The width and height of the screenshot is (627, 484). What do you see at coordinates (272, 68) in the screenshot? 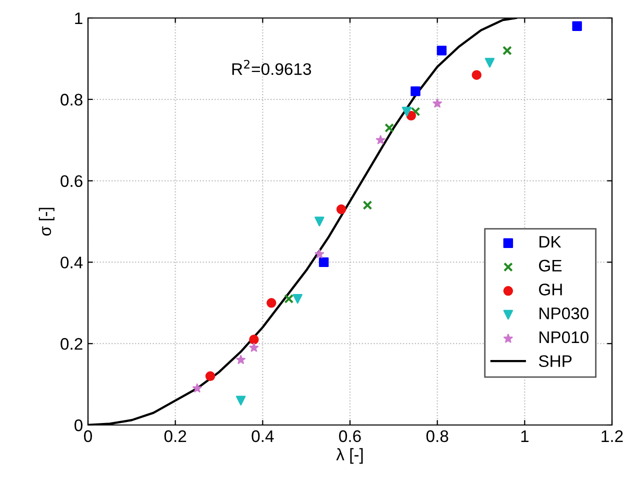
I see `annotation: R$^{2}$=0.9613` at bounding box center [272, 68].